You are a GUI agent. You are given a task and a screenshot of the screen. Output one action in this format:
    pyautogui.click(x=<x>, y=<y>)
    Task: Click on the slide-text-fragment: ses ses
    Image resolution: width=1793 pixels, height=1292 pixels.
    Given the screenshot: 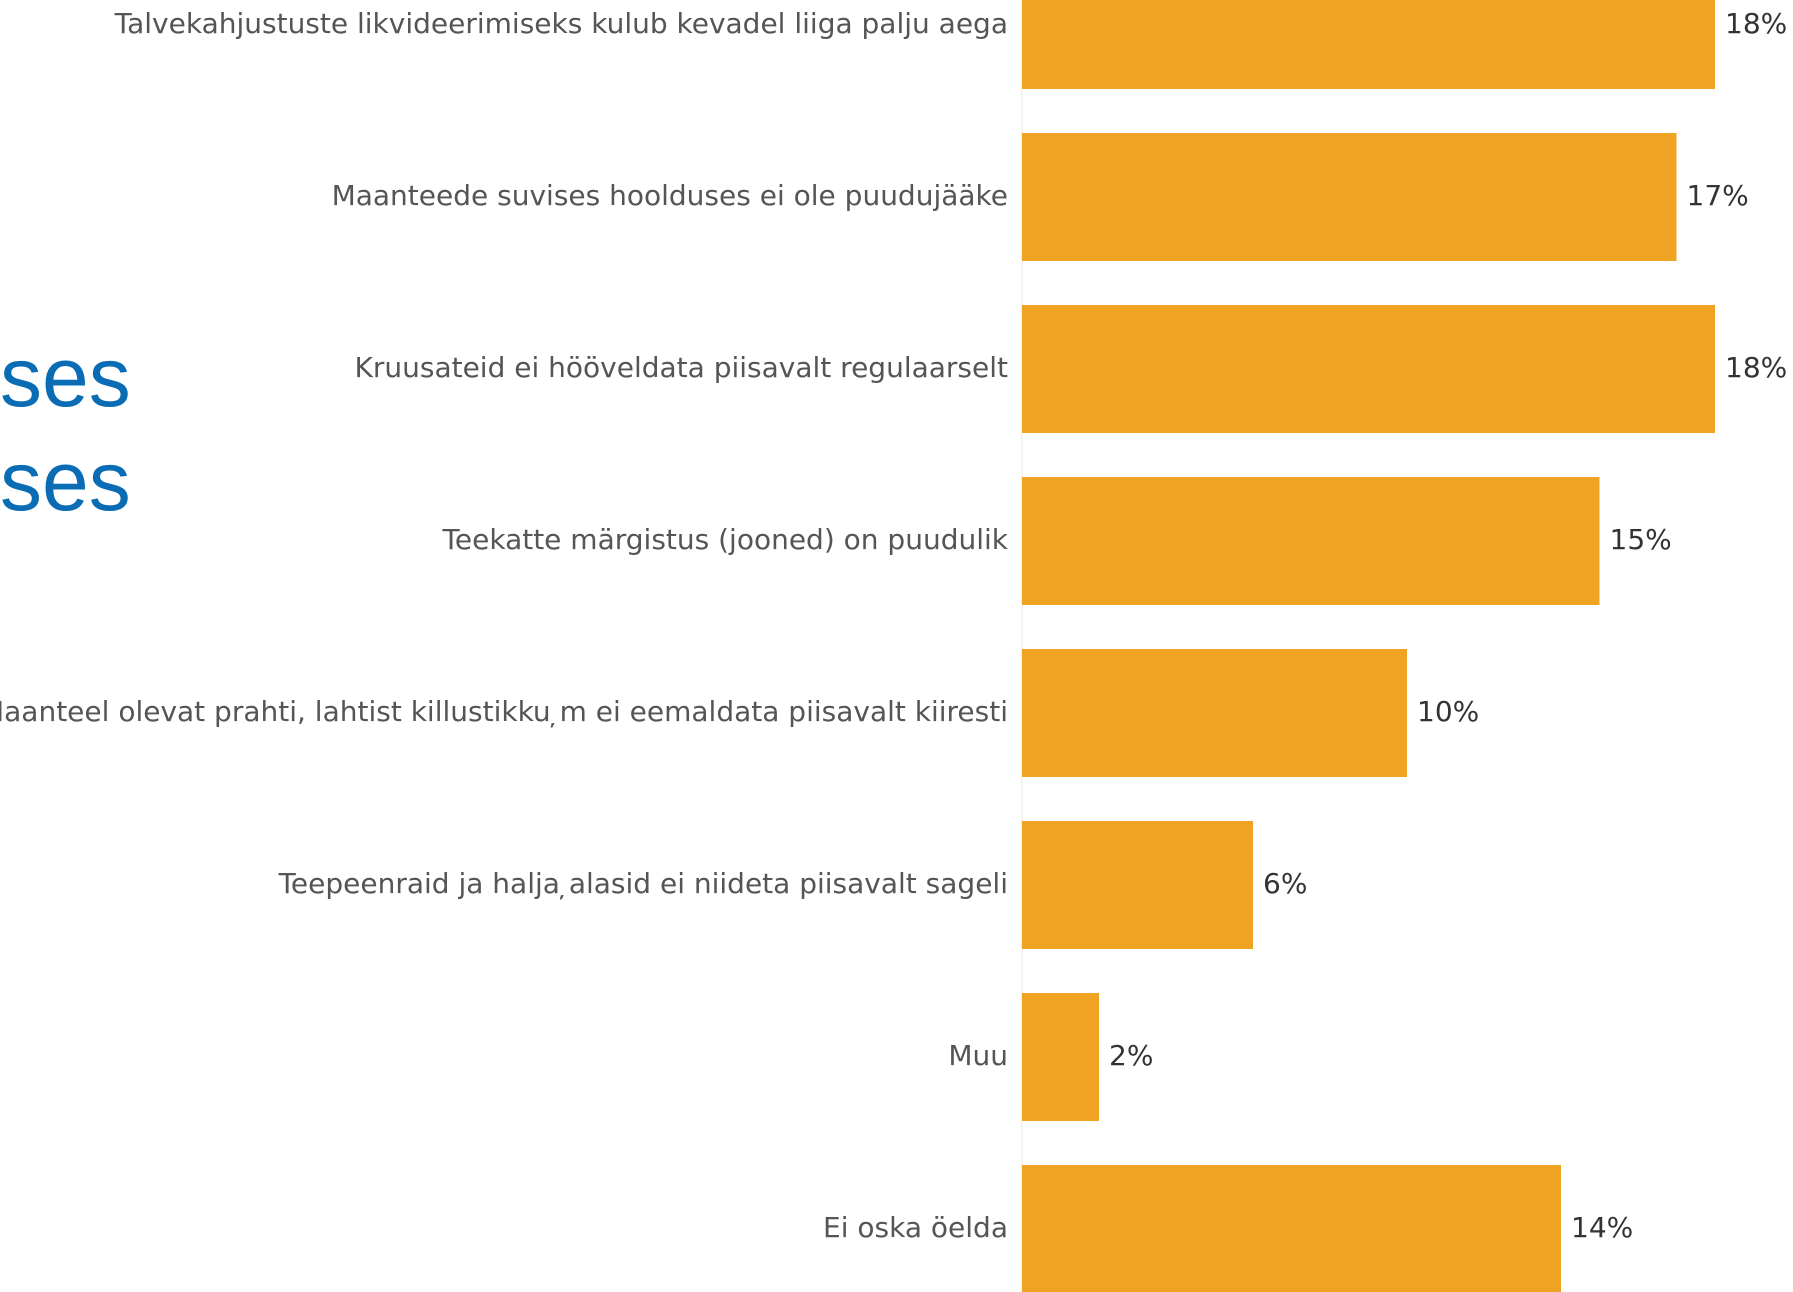 What is the action you would take?
    pyautogui.click(x=65, y=429)
    